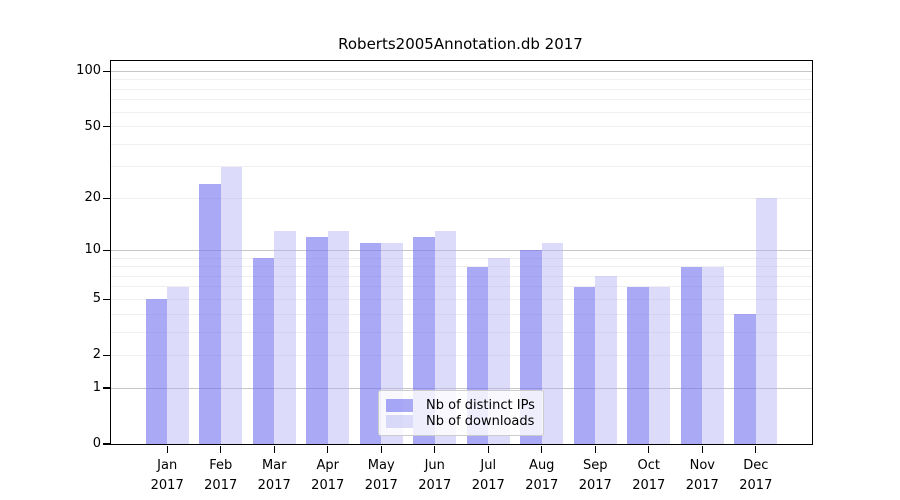  What do you see at coordinates (167, 475) in the screenshot?
I see `x-tick-label: Jan 2017` at bounding box center [167, 475].